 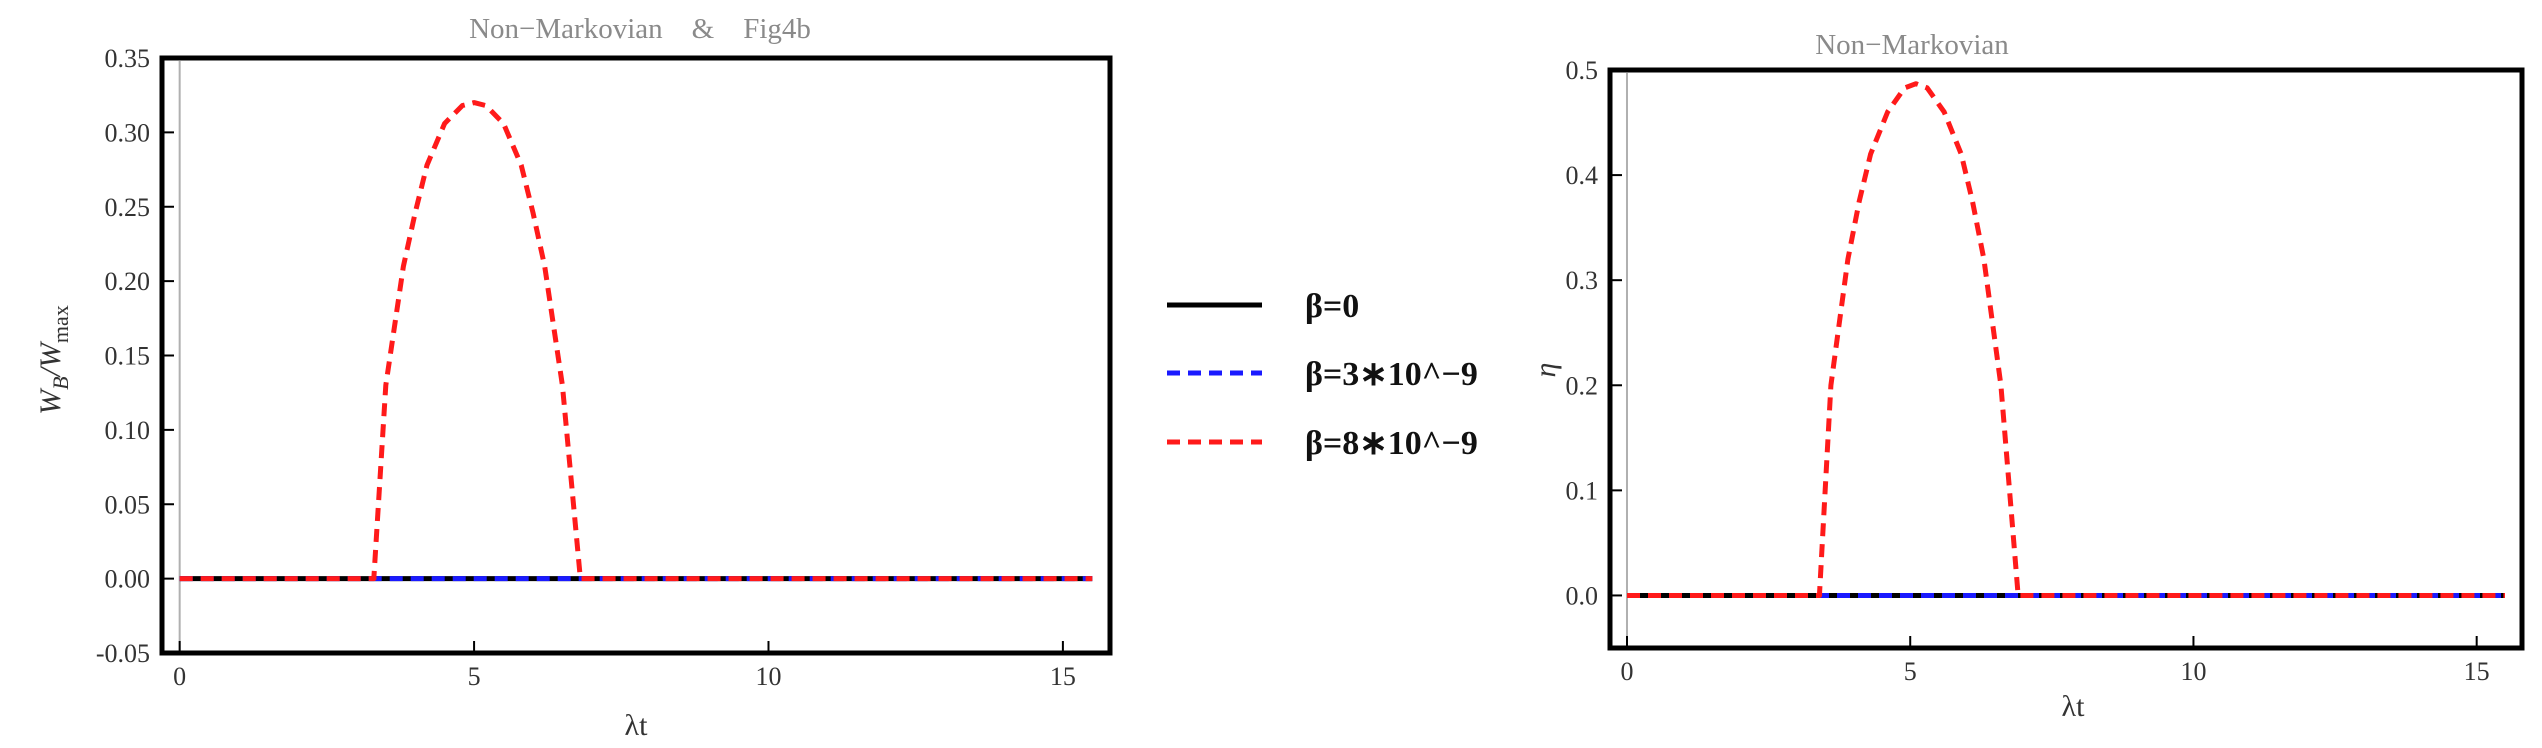 I want to click on y-tick-label: 0.1, so click(x=1582, y=490).